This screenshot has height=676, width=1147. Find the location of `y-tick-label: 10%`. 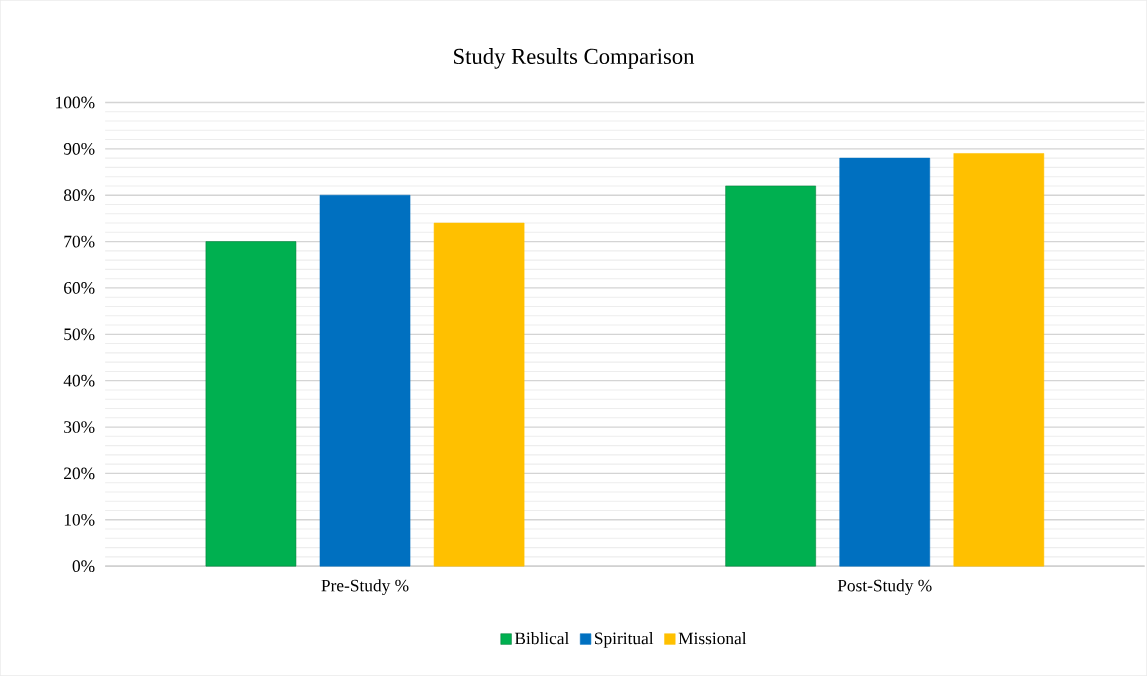

y-tick-label: 10% is located at coordinates (79, 519).